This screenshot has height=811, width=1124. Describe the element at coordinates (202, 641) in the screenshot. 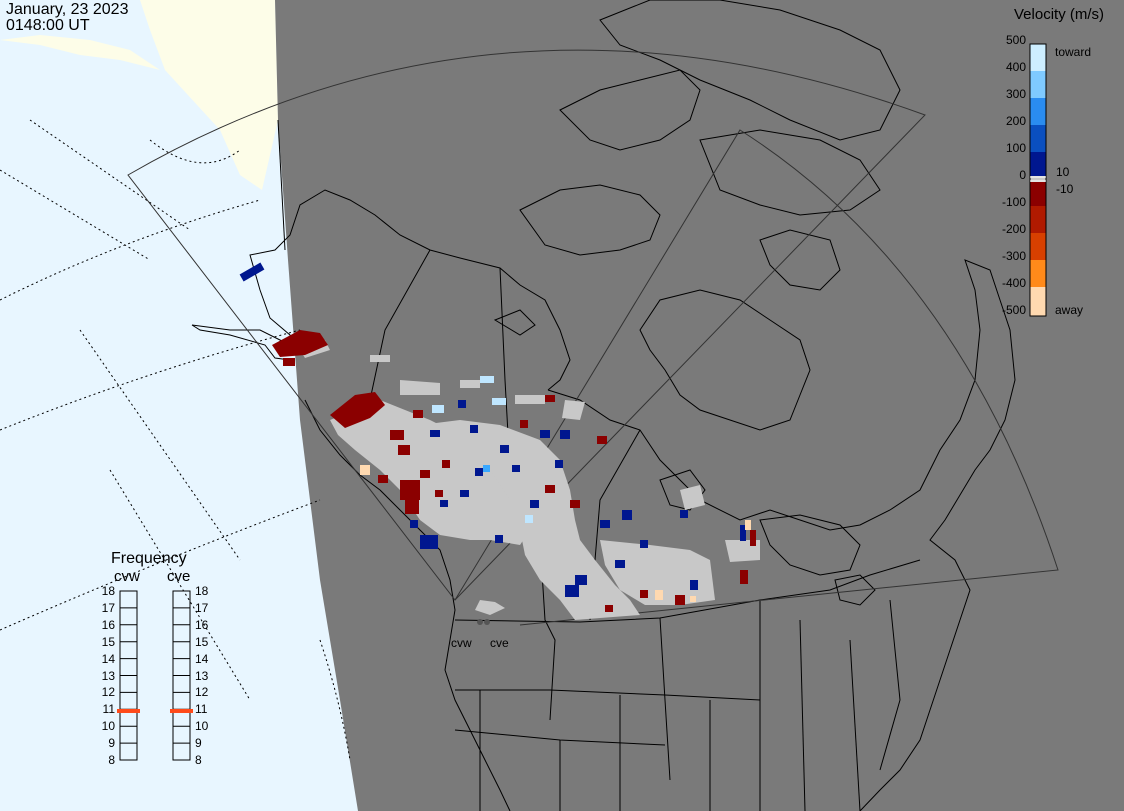

I see `frequency-tick-right: 15` at that location.